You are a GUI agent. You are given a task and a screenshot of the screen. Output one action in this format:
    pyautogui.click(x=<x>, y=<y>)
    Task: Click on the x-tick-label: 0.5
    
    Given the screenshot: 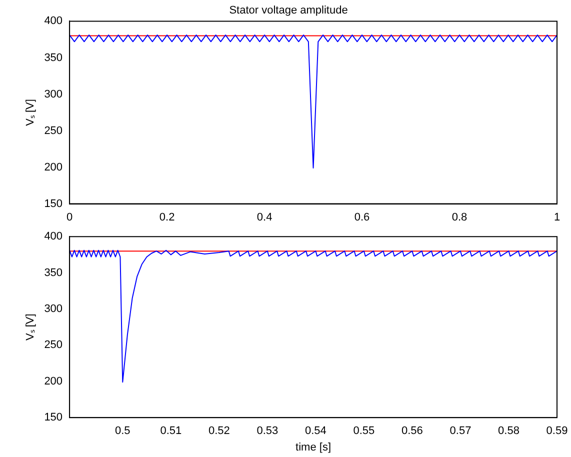 What is the action you would take?
    pyautogui.click(x=122, y=431)
    